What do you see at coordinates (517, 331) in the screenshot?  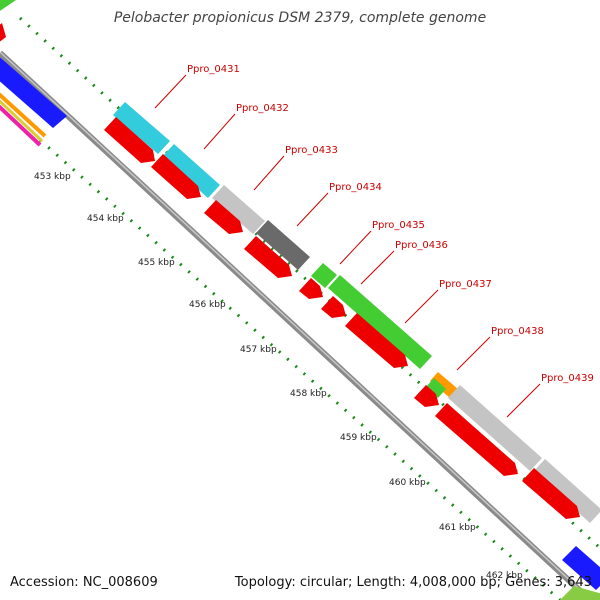 I see `gene-label-ppro-0438: Ppro_0438` at bounding box center [517, 331].